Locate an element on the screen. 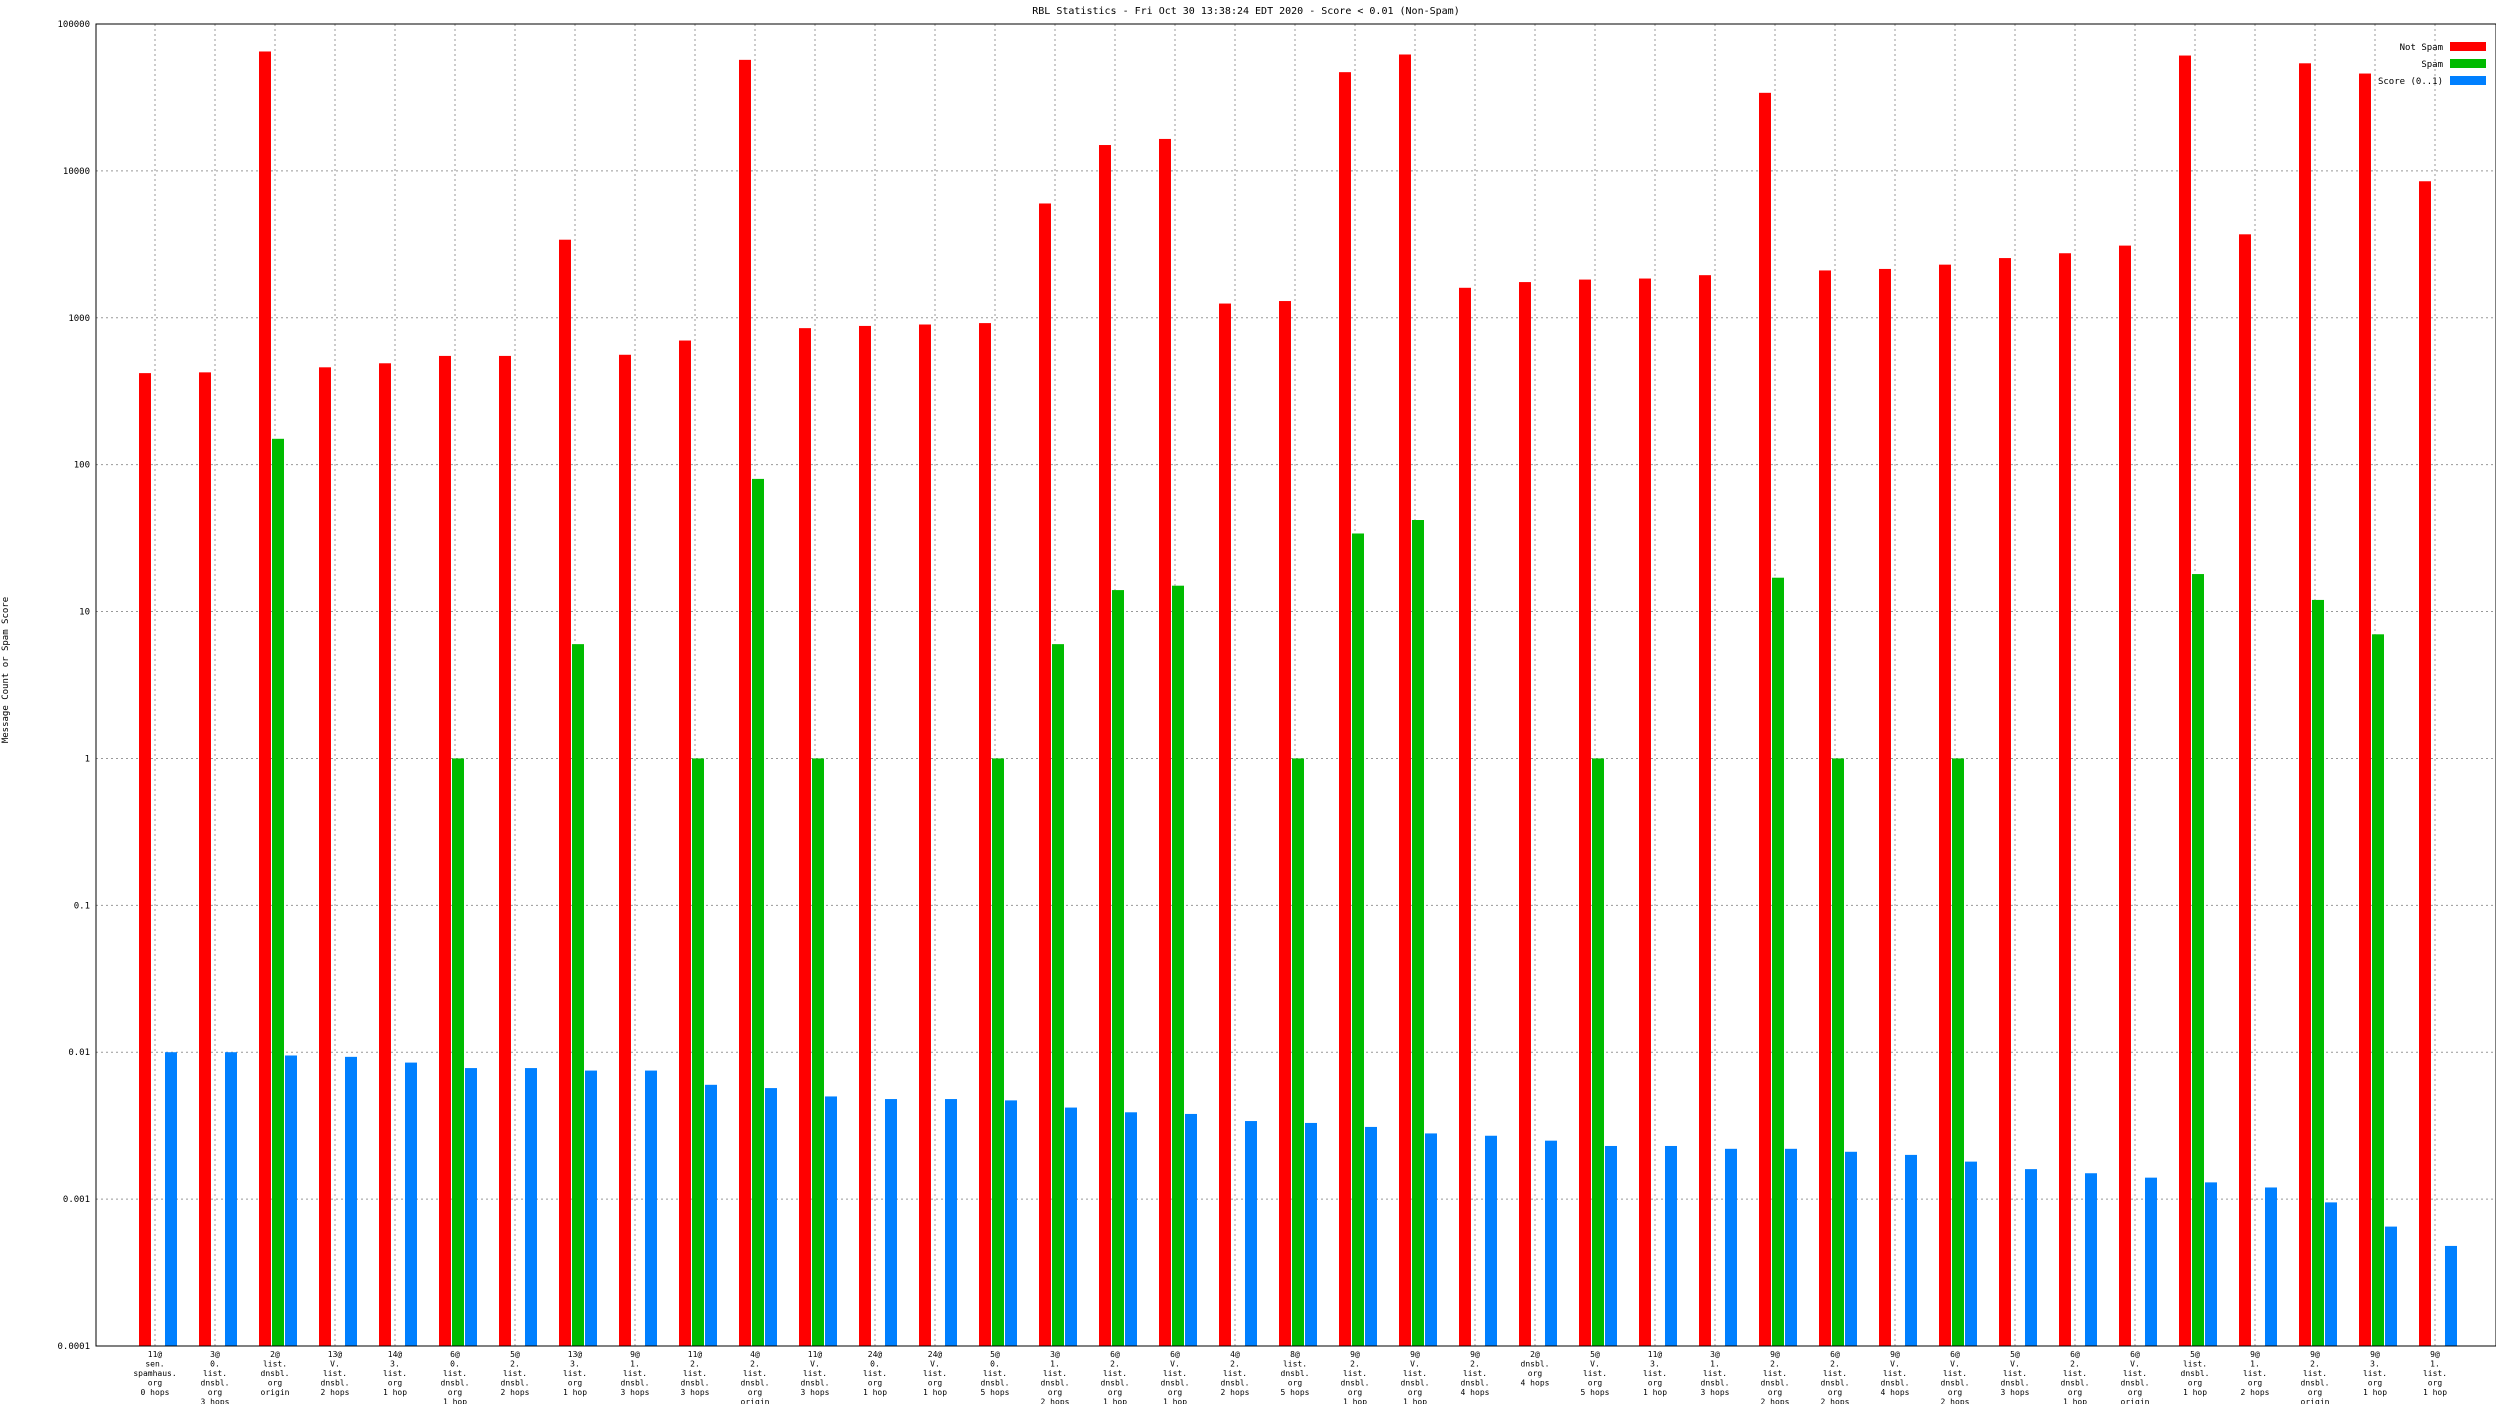  x-tick-label: 3@1.list.dnsbl.3 hops is located at coordinates (1715, 1373).